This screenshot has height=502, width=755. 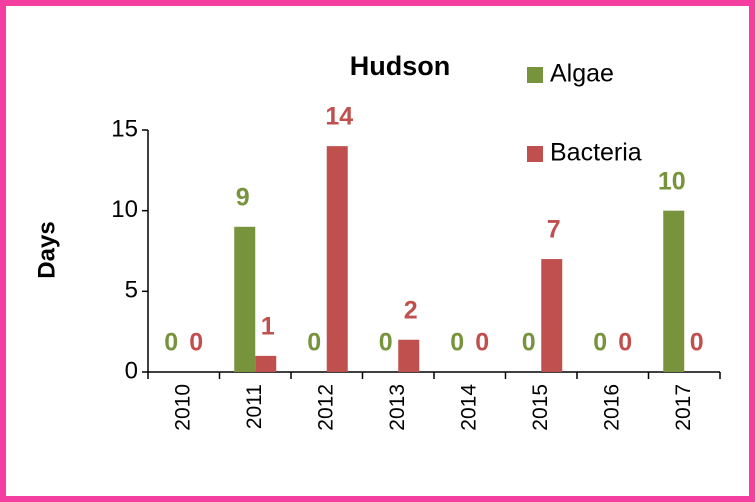 I want to click on y-tick-label: 15, so click(x=124, y=128).